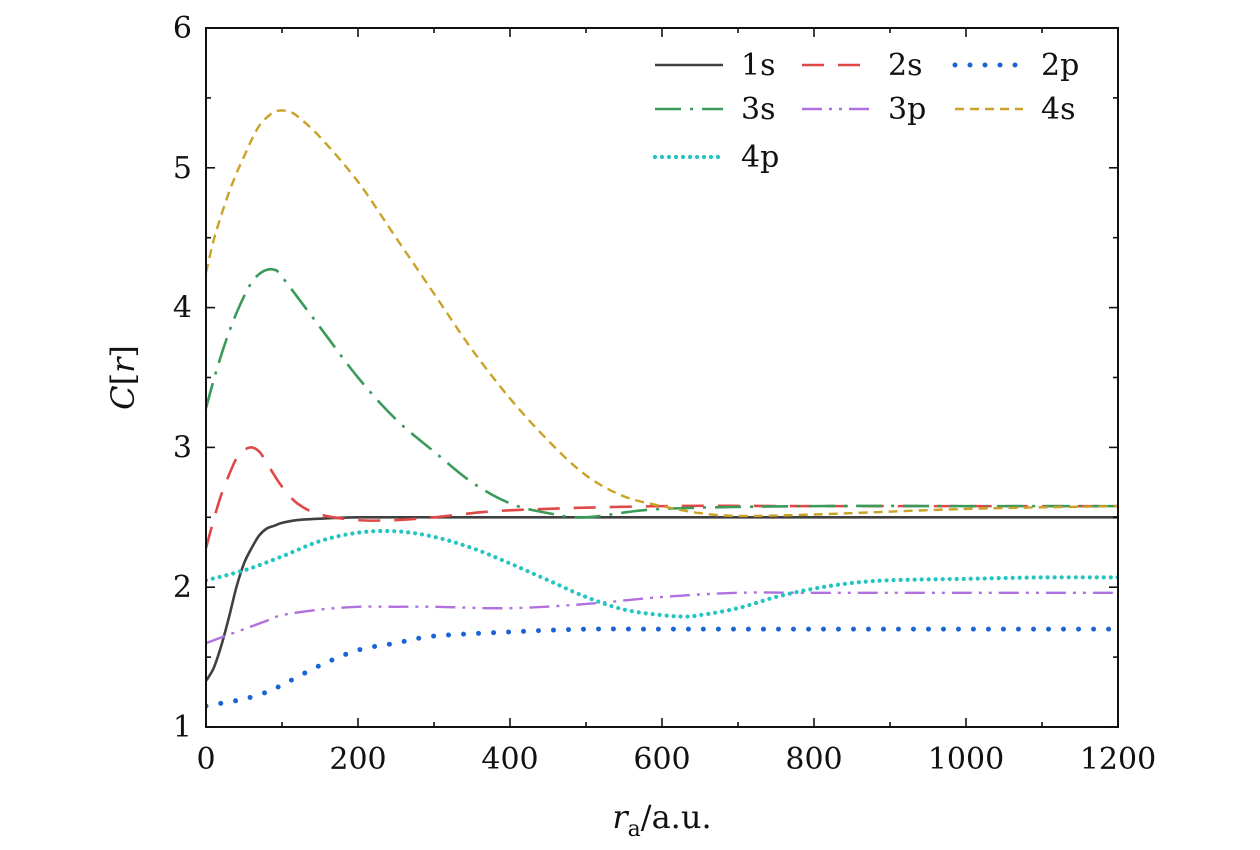  What do you see at coordinates (357, 759) in the screenshot?
I see `x-tick-label: 200` at bounding box center [357, 759].